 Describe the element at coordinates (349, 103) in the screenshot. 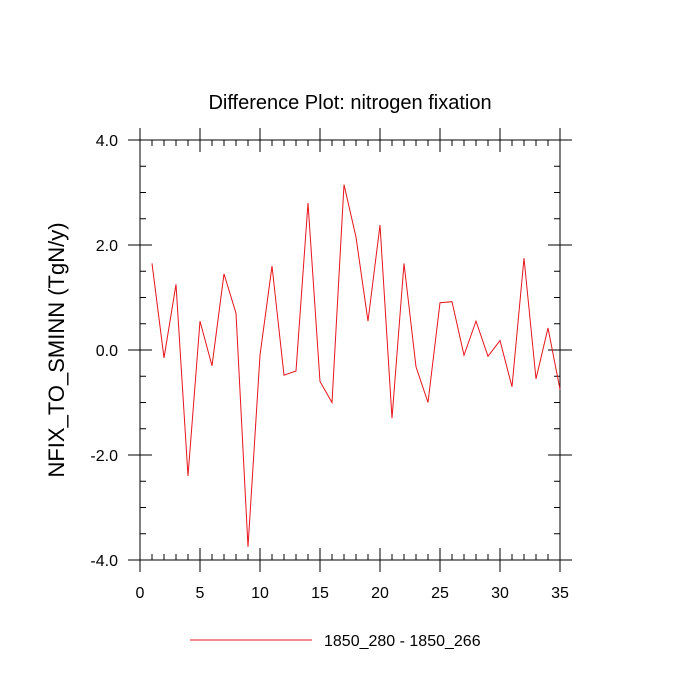

I see `chart-title: Difference Plot: nitrogen fixation` at that location.